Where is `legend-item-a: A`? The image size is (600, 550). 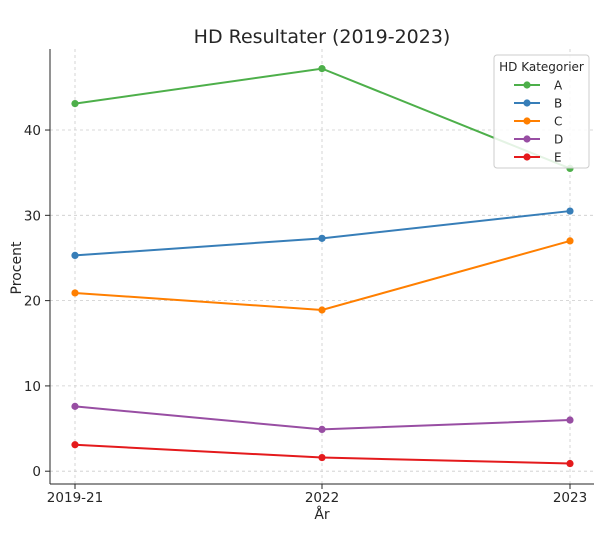
legend-item-a: A is located at coordinates (538, 86).